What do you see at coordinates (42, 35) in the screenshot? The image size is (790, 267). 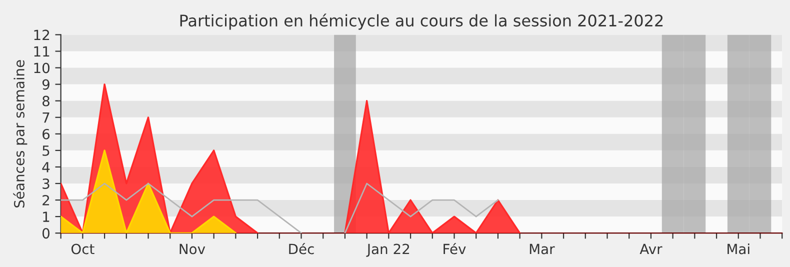 I see `y-tick-label: 12` at bounding box center [42, 35].